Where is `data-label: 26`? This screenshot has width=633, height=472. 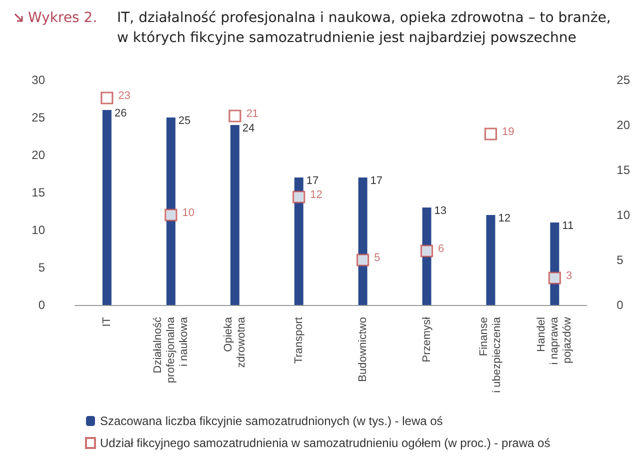 data-label: 26 is located at coordinates (120, 114).